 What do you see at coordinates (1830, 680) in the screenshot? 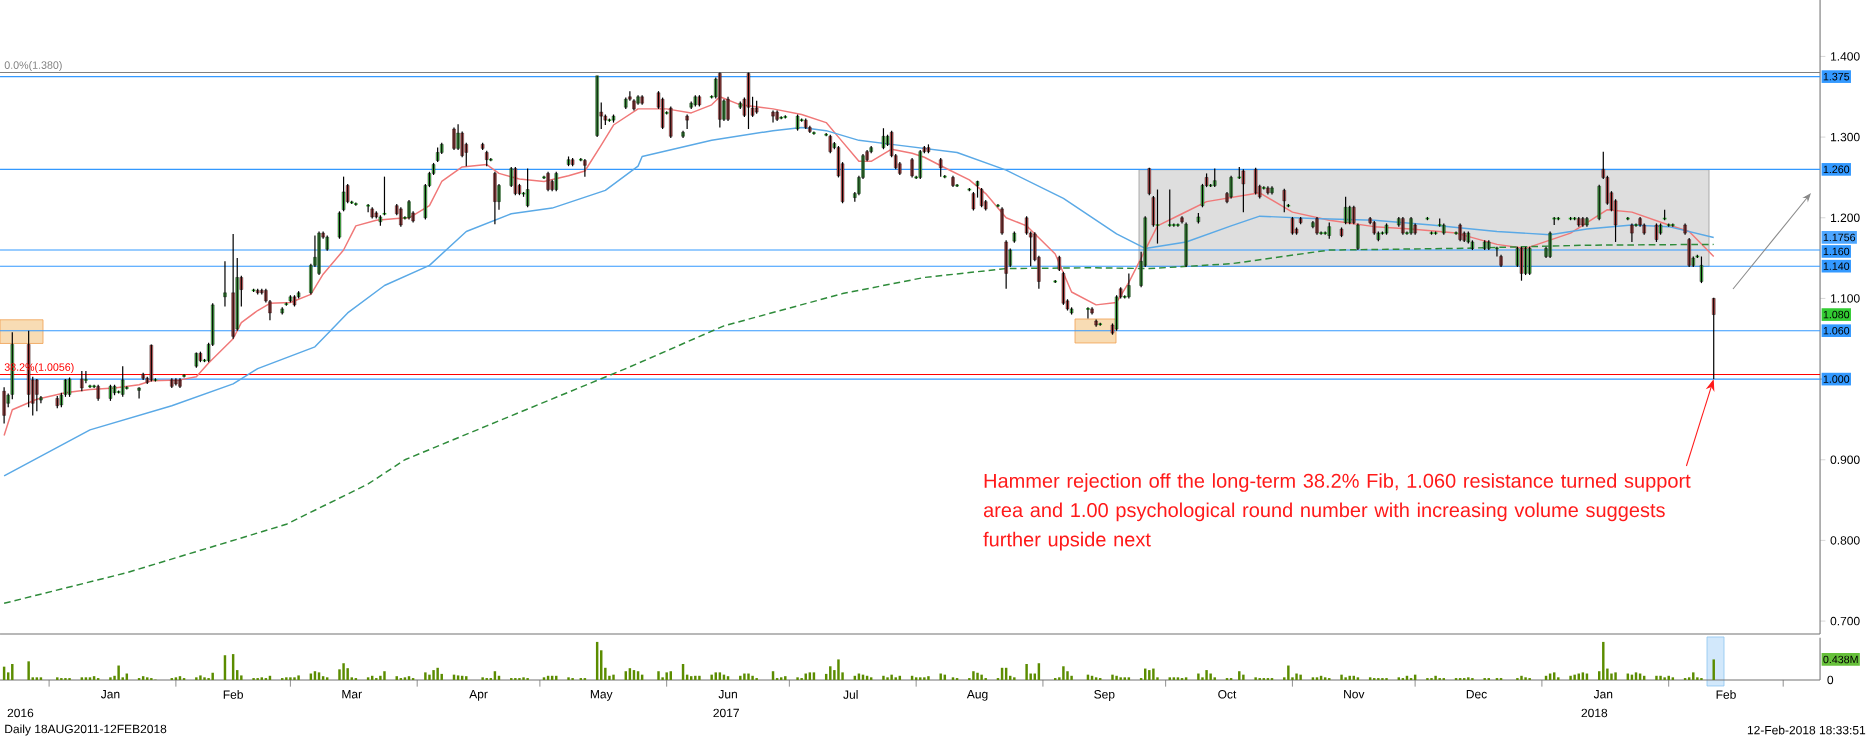
I see `text: 0` at bounding box center [1830, 680].